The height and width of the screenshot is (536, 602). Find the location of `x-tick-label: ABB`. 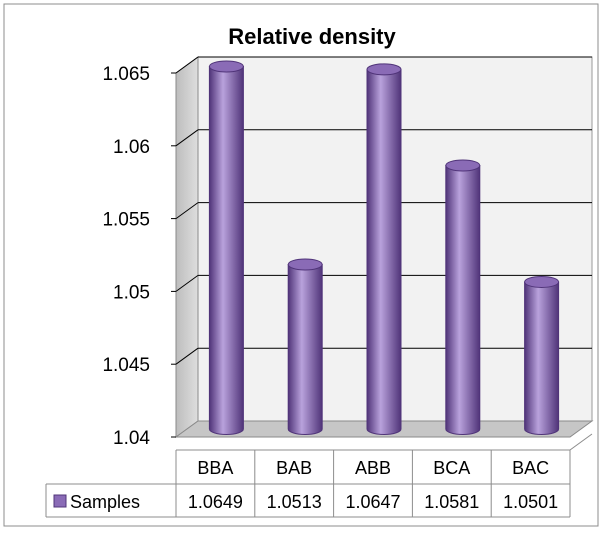

x-tick-label: ABB is located at coordinates (373, 468).